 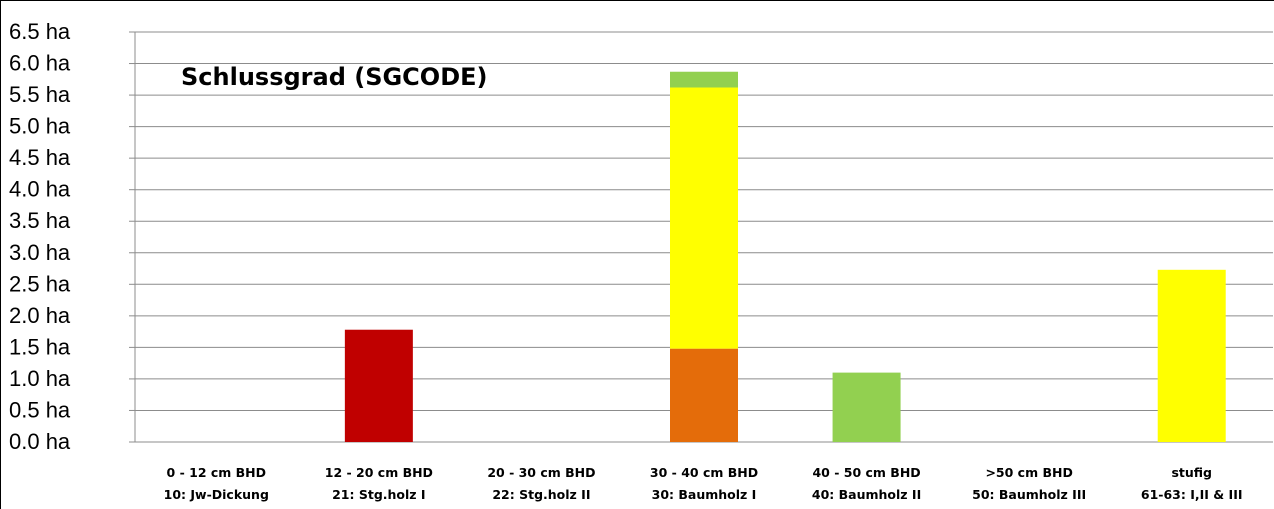 What do you see at coordinates (40, 441) in the screenshot?
I see `y-tick-label: 0.0 ha` at bounding box center [40, 441].